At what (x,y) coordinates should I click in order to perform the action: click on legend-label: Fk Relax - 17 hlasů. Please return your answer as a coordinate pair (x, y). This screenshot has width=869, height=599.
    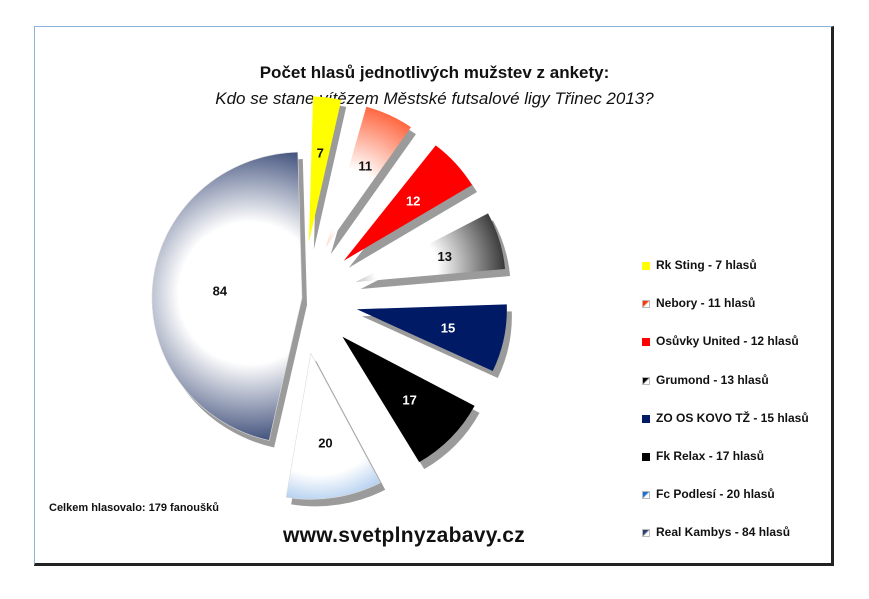
    Looking at the image, I should click on (710, 456).